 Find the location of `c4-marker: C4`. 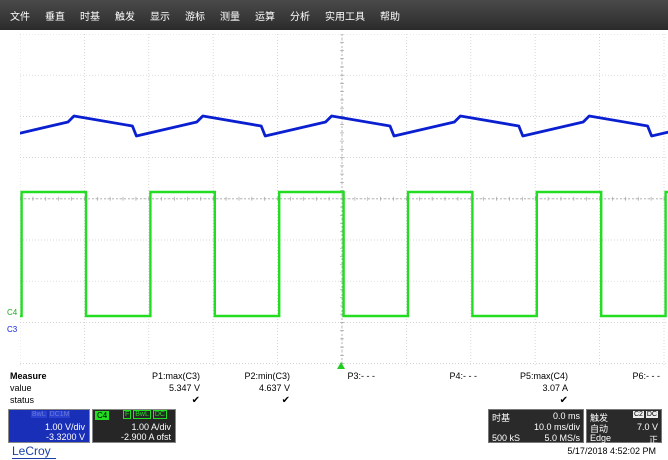

c4-marker: C4 is located at coordinates (12, 312).